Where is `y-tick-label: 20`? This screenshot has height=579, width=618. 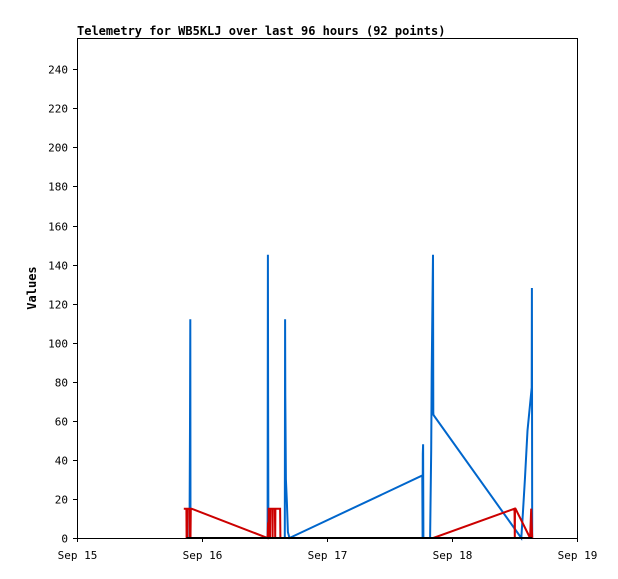 y-tick-label: 20 is located at coordinates (61, 500).